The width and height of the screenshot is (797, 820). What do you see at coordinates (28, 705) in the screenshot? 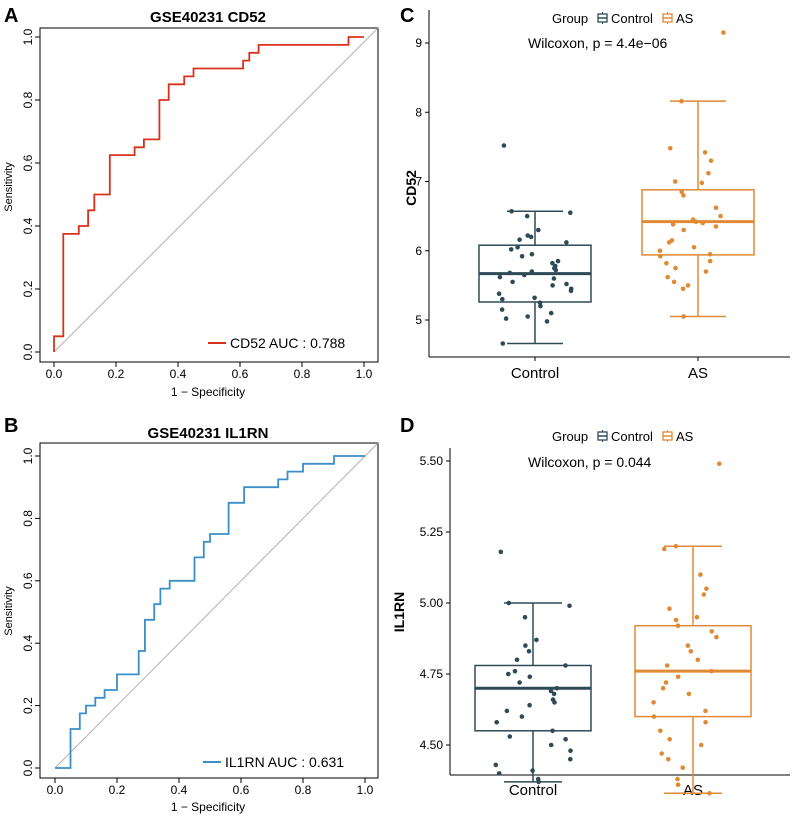
I see `y-tick-label: 0.2` at bounding box center [28, 705].